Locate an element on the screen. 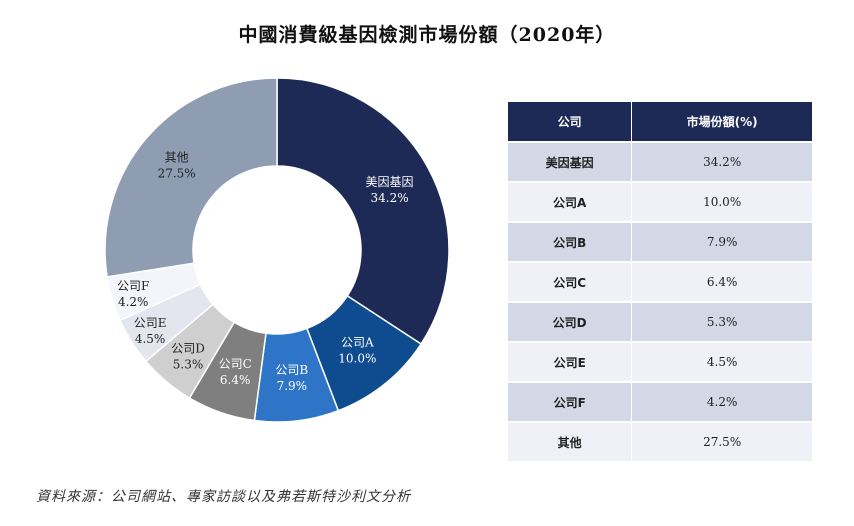  table-row: 公司A 10.0% is located at coordinates (660, 201).